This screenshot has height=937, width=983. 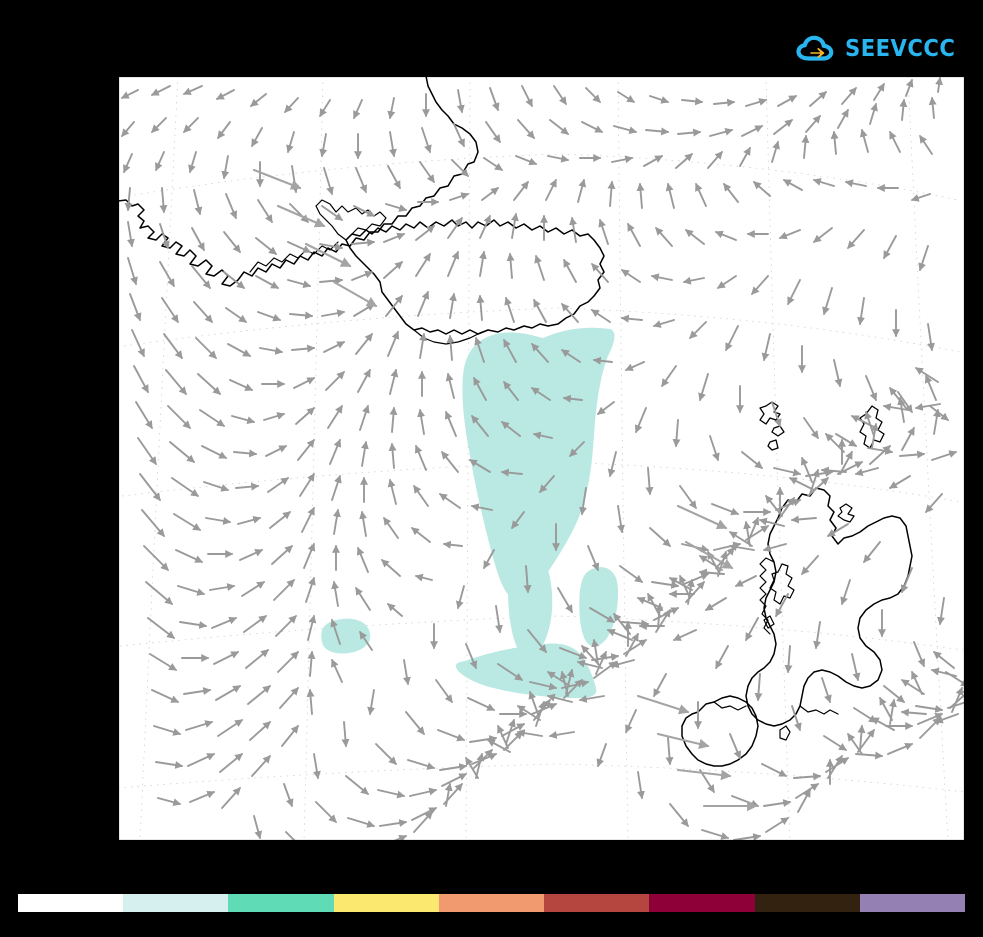 I want to click on greenland-coast, so click(x=298, y=181).